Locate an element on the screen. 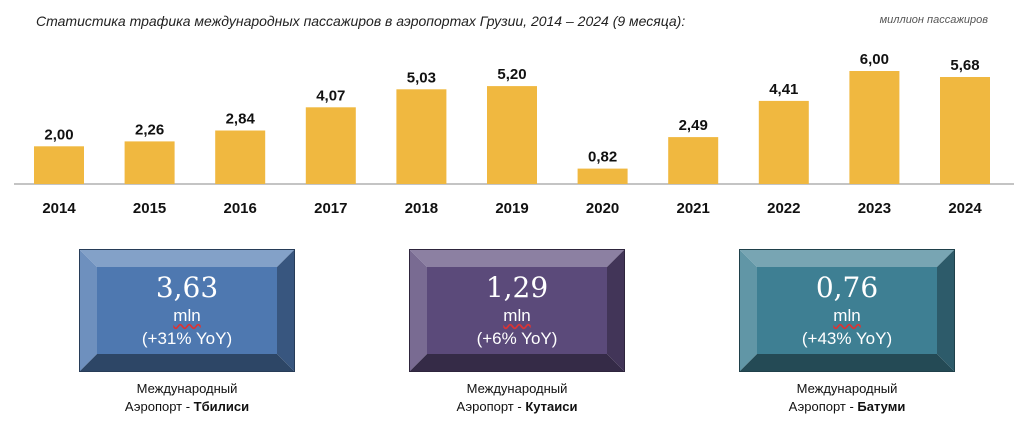  bar-2024 is located at coordinates (965, 130).